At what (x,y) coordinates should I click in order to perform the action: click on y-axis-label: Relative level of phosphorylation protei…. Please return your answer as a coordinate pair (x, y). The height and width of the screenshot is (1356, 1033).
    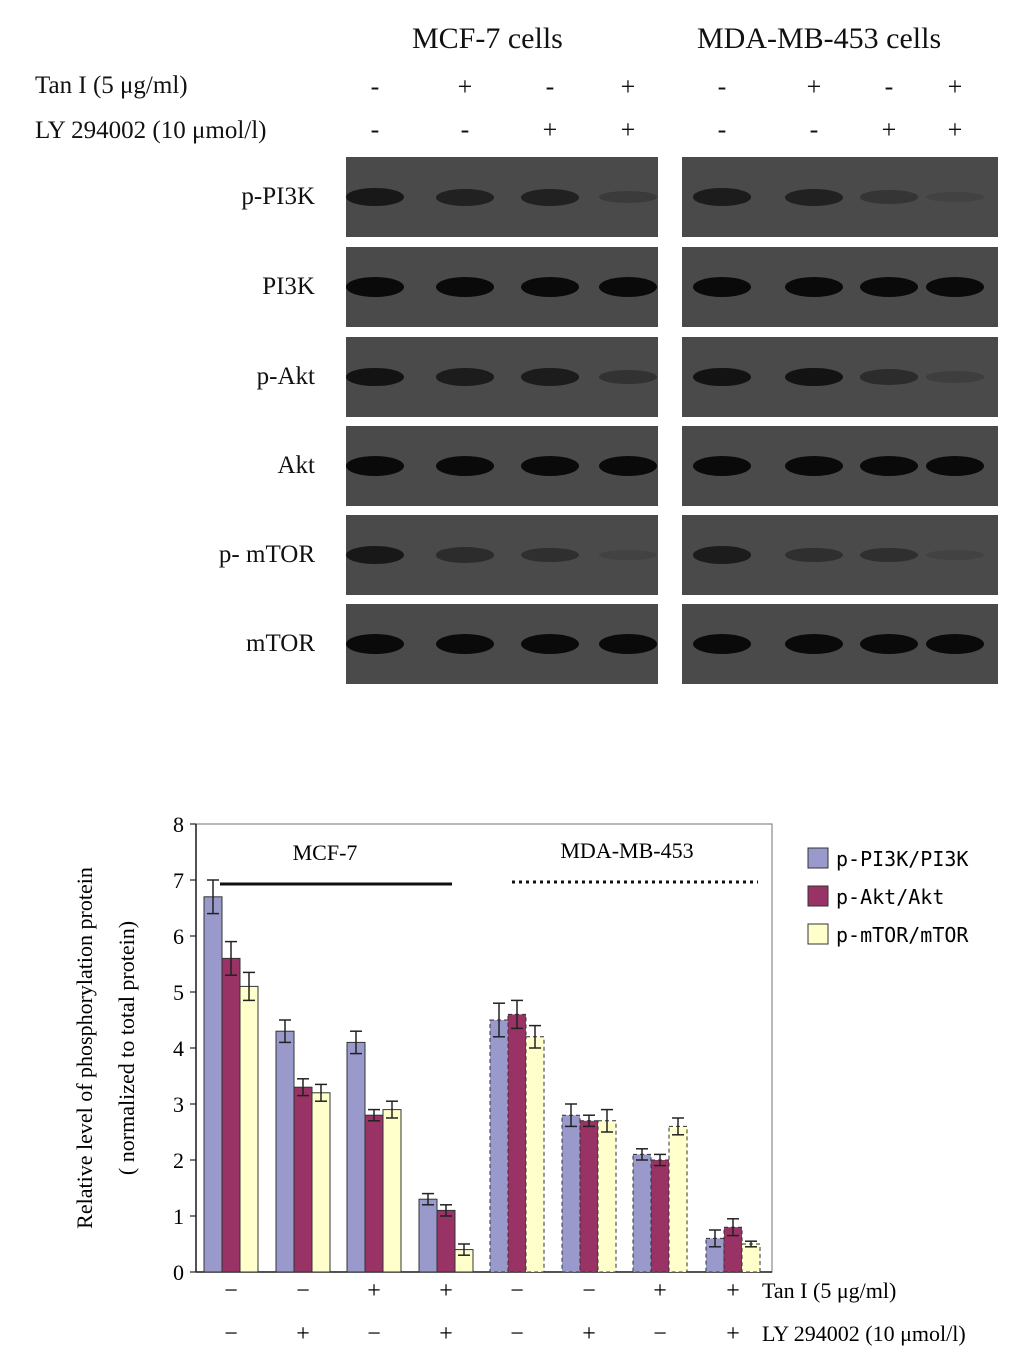
    Looking at the image, I should click on (84, 1048).